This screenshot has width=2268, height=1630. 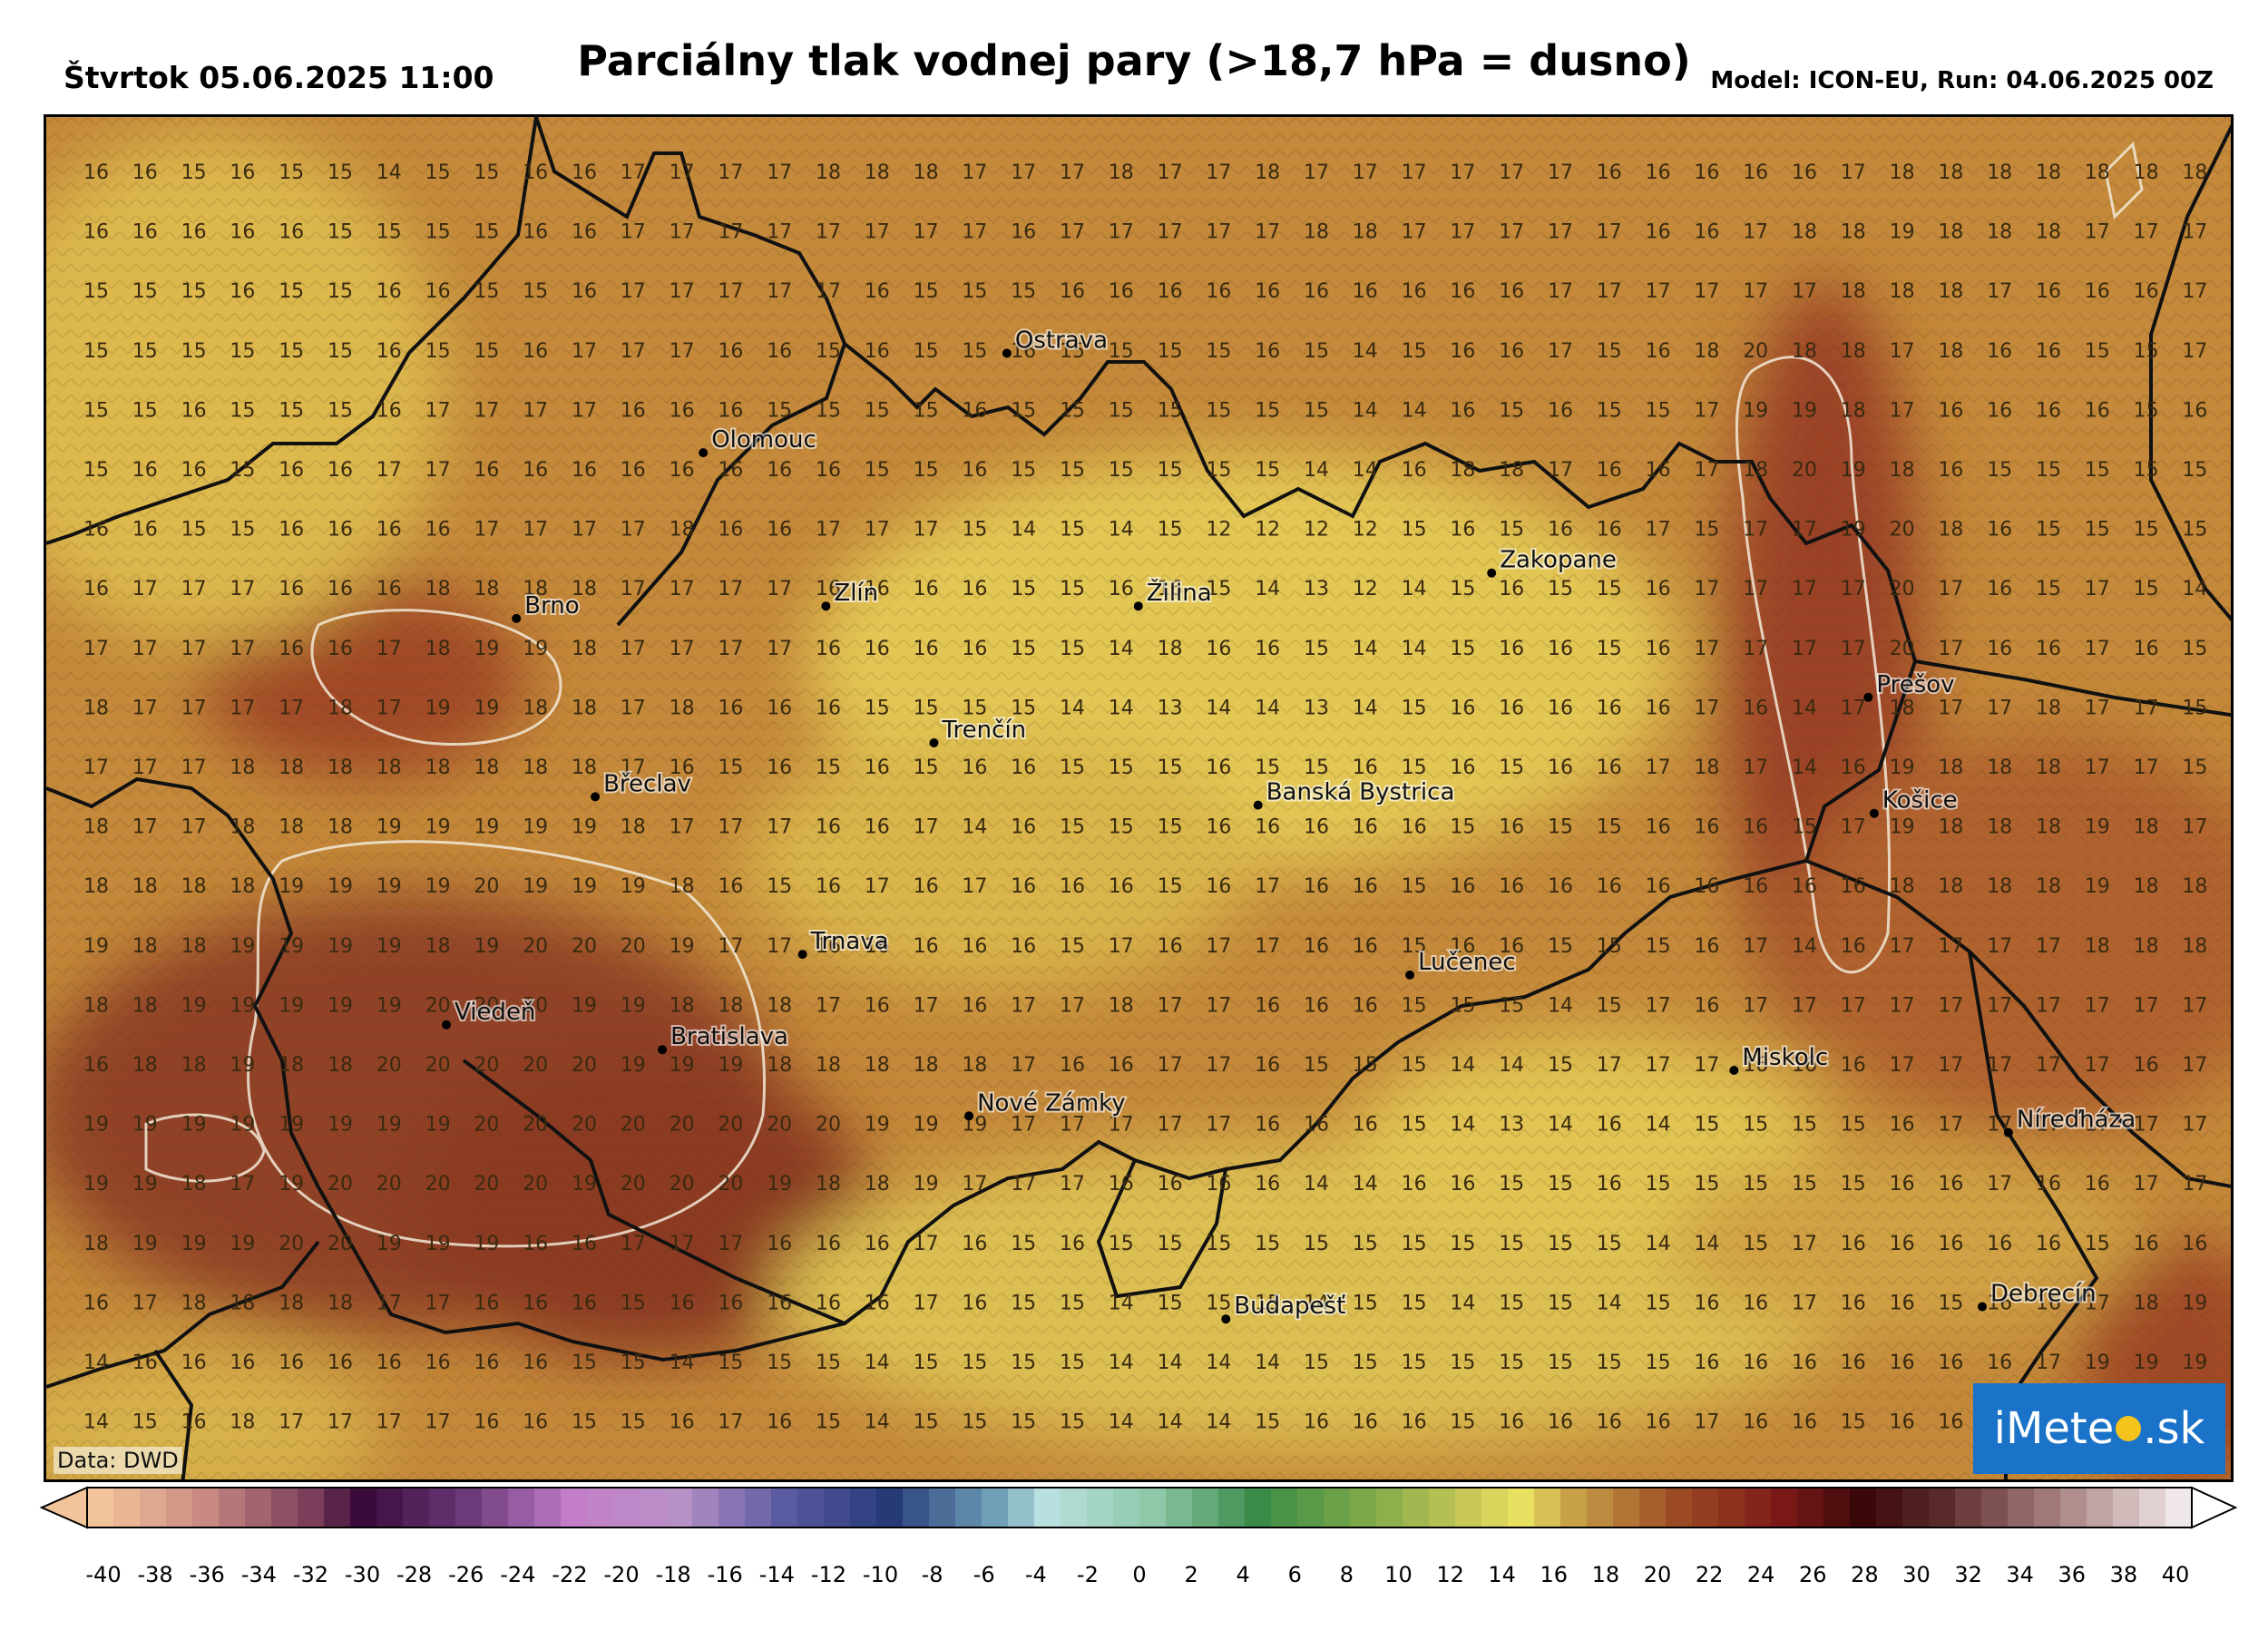 I want to click on city-marker: Ostrava, so click(x=1056, y=342).